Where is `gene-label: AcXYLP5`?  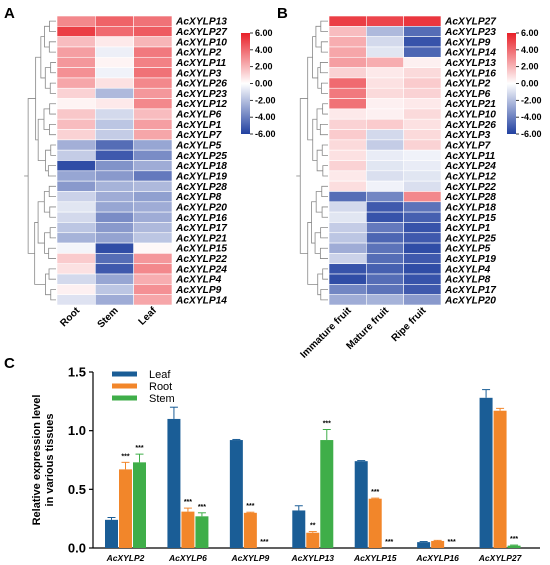
gene-label: AcXYLP5 is located at coordinates (198, 146).